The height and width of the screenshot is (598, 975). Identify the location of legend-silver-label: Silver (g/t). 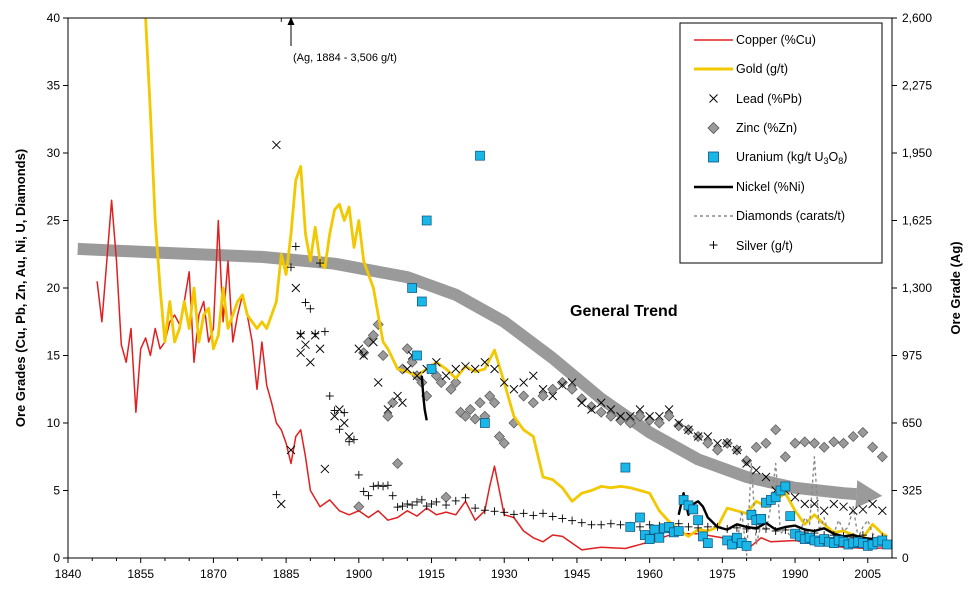
(764, 246).